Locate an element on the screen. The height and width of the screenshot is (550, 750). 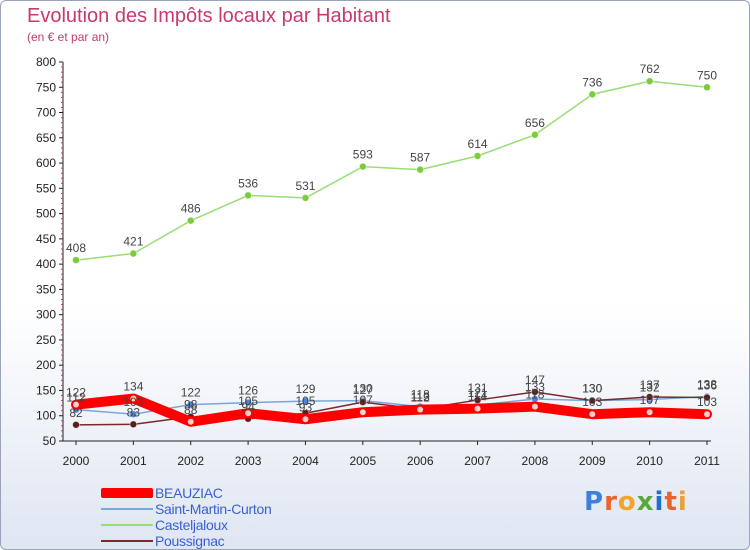
logo-letter: r is located at coordinates (611, 502).